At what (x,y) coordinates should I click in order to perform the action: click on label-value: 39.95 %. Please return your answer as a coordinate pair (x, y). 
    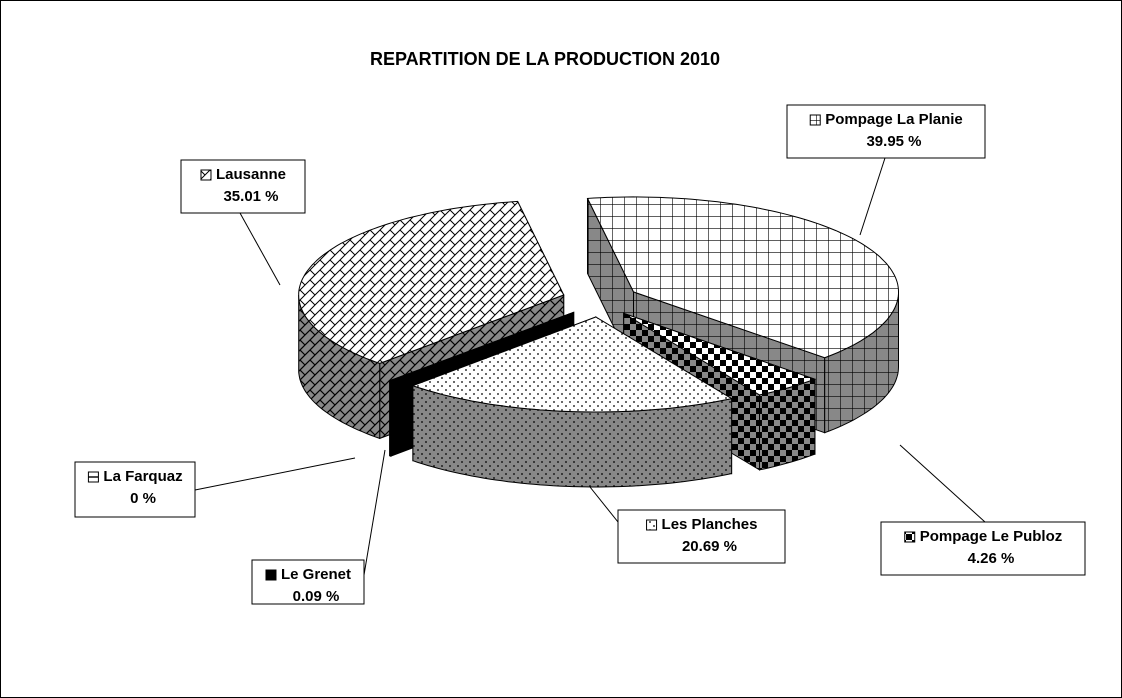
    Looking at the image, I should click on (893, 141).